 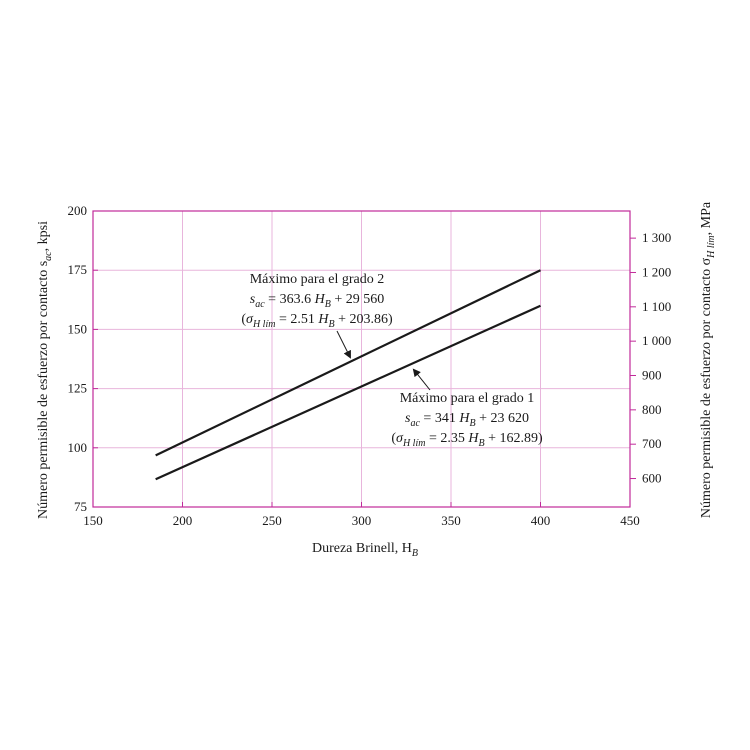 I want to click on annotation-grade-2-title: Máximo para el grado 2, so click(x=317, y=279).